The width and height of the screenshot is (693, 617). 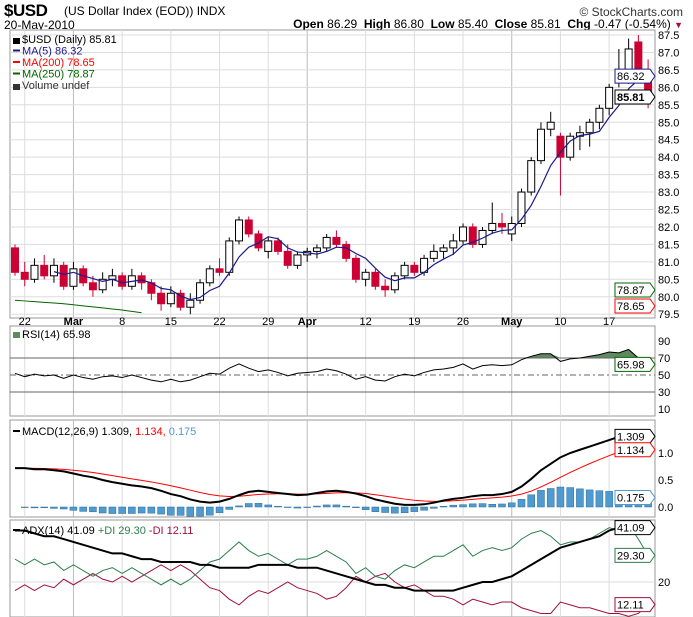 I want to click on rsi-tick-label: 70, so click(x=664, y=359).